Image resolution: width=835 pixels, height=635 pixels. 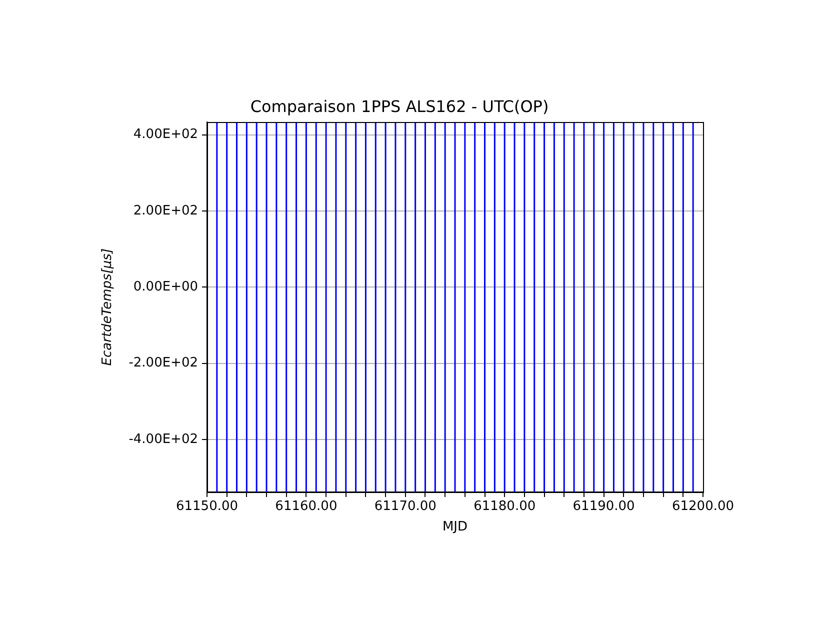 I want to click on x-tick-label: 61160.00, so click(x=306, y=506).